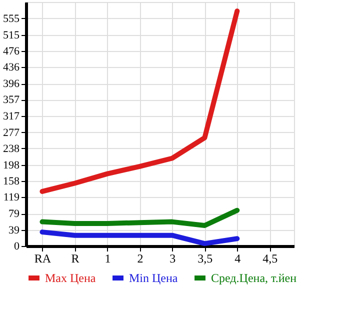 This screenshot has width=345, height=335. What do you see at coordinates (140, 259) in the screenshot?
I see `x-tick-label: 2` at bounding box center [140, 259].